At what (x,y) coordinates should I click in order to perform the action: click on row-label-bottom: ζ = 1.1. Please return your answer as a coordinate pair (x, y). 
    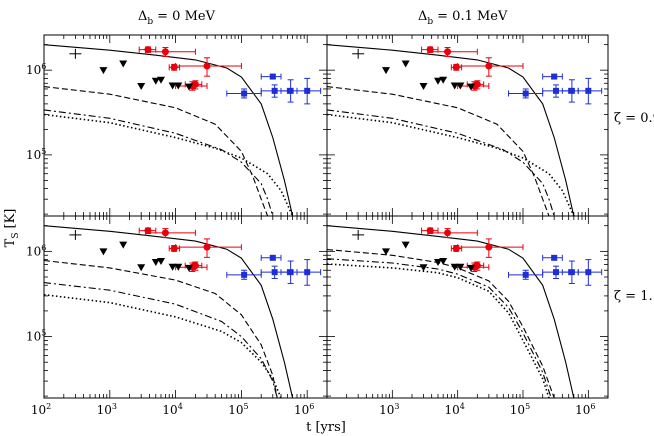
    Looking at the image, I should click on (634, 296).